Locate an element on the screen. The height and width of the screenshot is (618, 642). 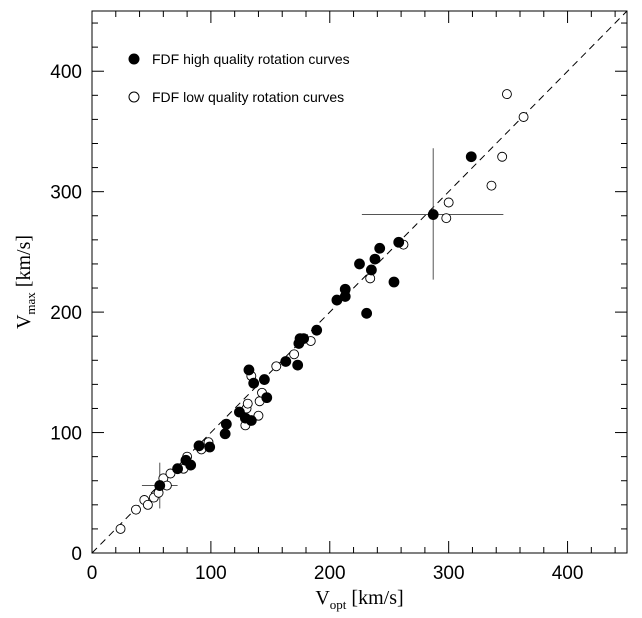
x-axis-label: Vopt [km/s] is located at coordinates (359, 599).